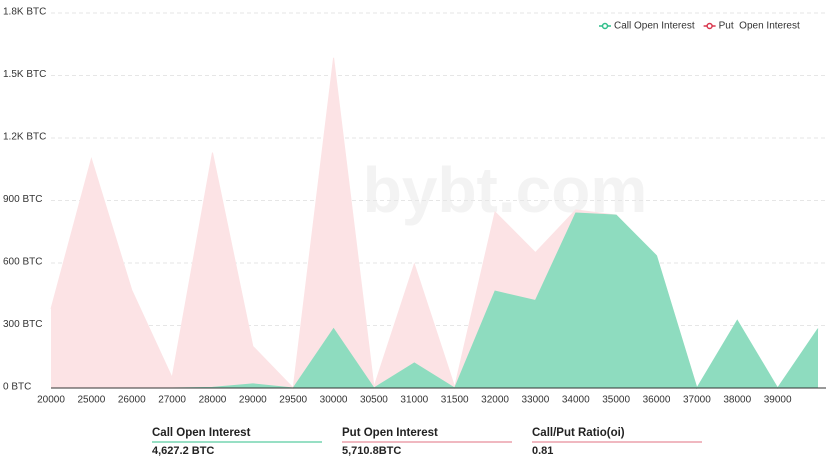  Describe the element at coordinates (495, 400) in the screenshot. I see `x-tick-label: 32000` at that location.